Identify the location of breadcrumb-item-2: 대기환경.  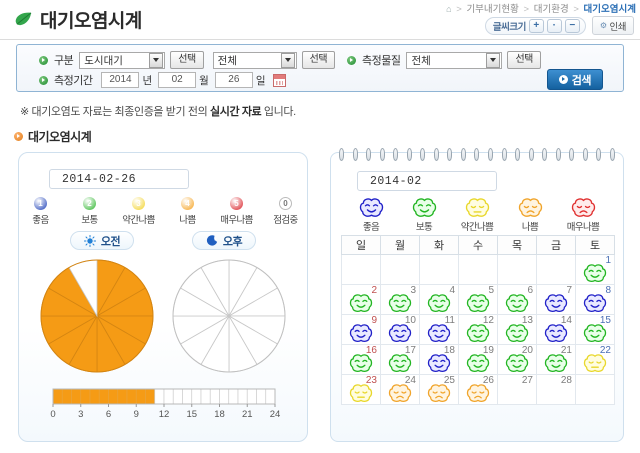
(551, 9).